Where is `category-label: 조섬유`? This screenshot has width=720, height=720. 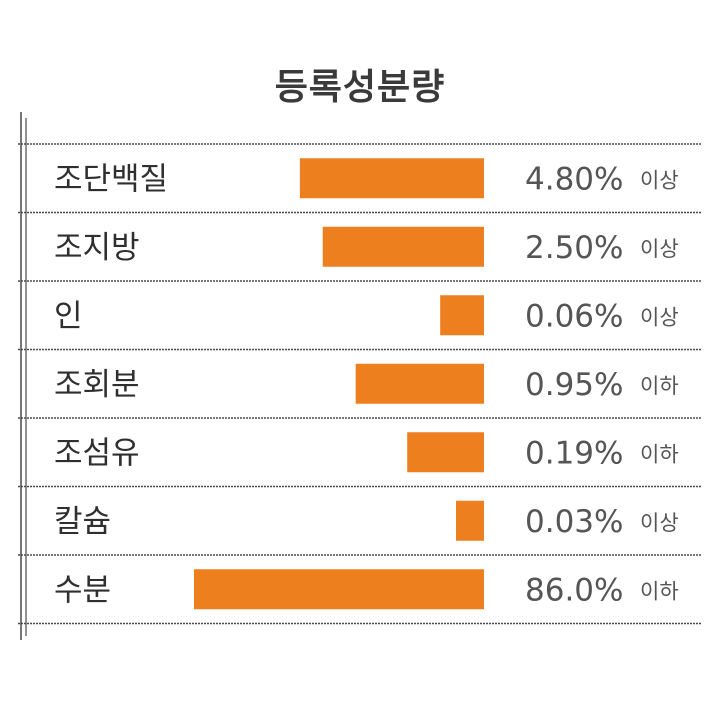
category-label: 조섬유 is located at coordinates (97, 453).